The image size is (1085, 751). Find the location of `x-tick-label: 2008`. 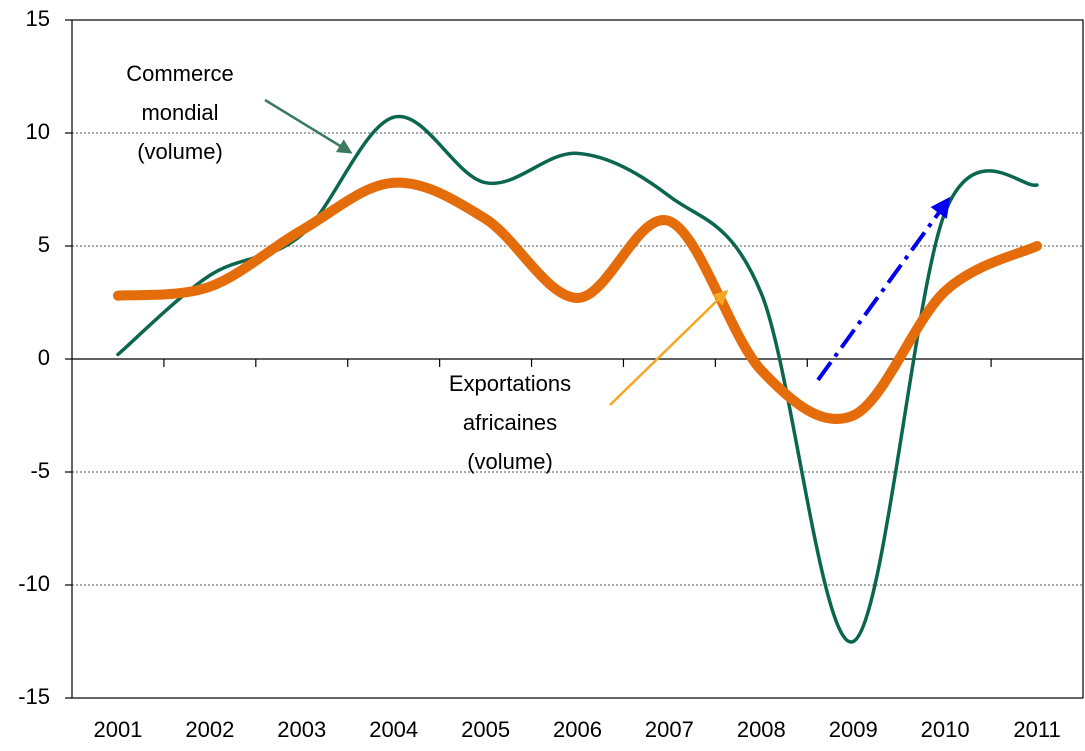

x-tick-label: 2008 is located at coordinates (761, 729).